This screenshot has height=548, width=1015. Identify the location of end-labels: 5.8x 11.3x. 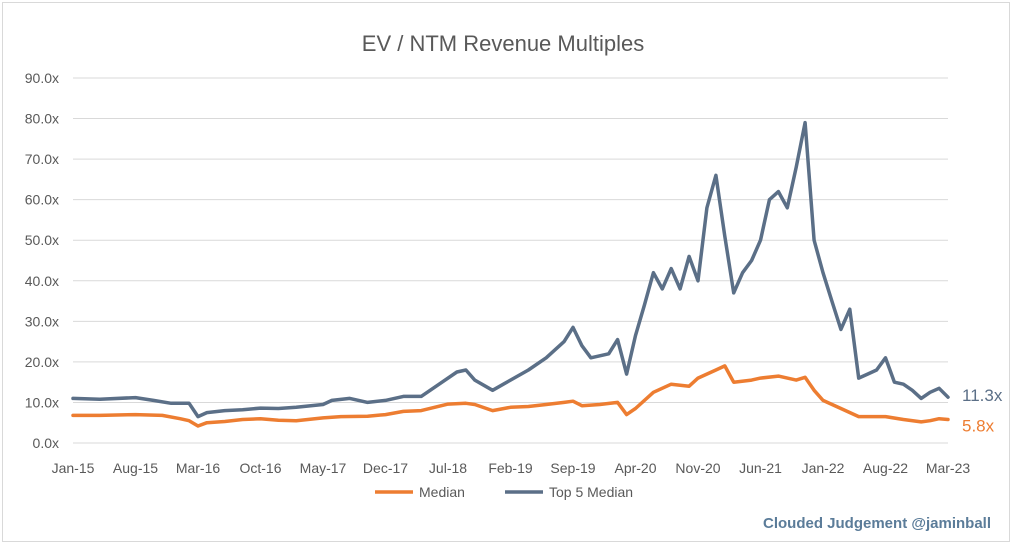
(982, 410).